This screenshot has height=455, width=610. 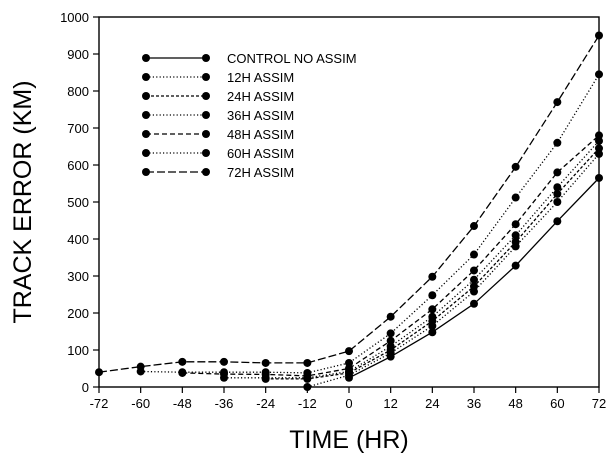 I want to click on x-axis-title: TIME (HR), so click(x=348, y=440).